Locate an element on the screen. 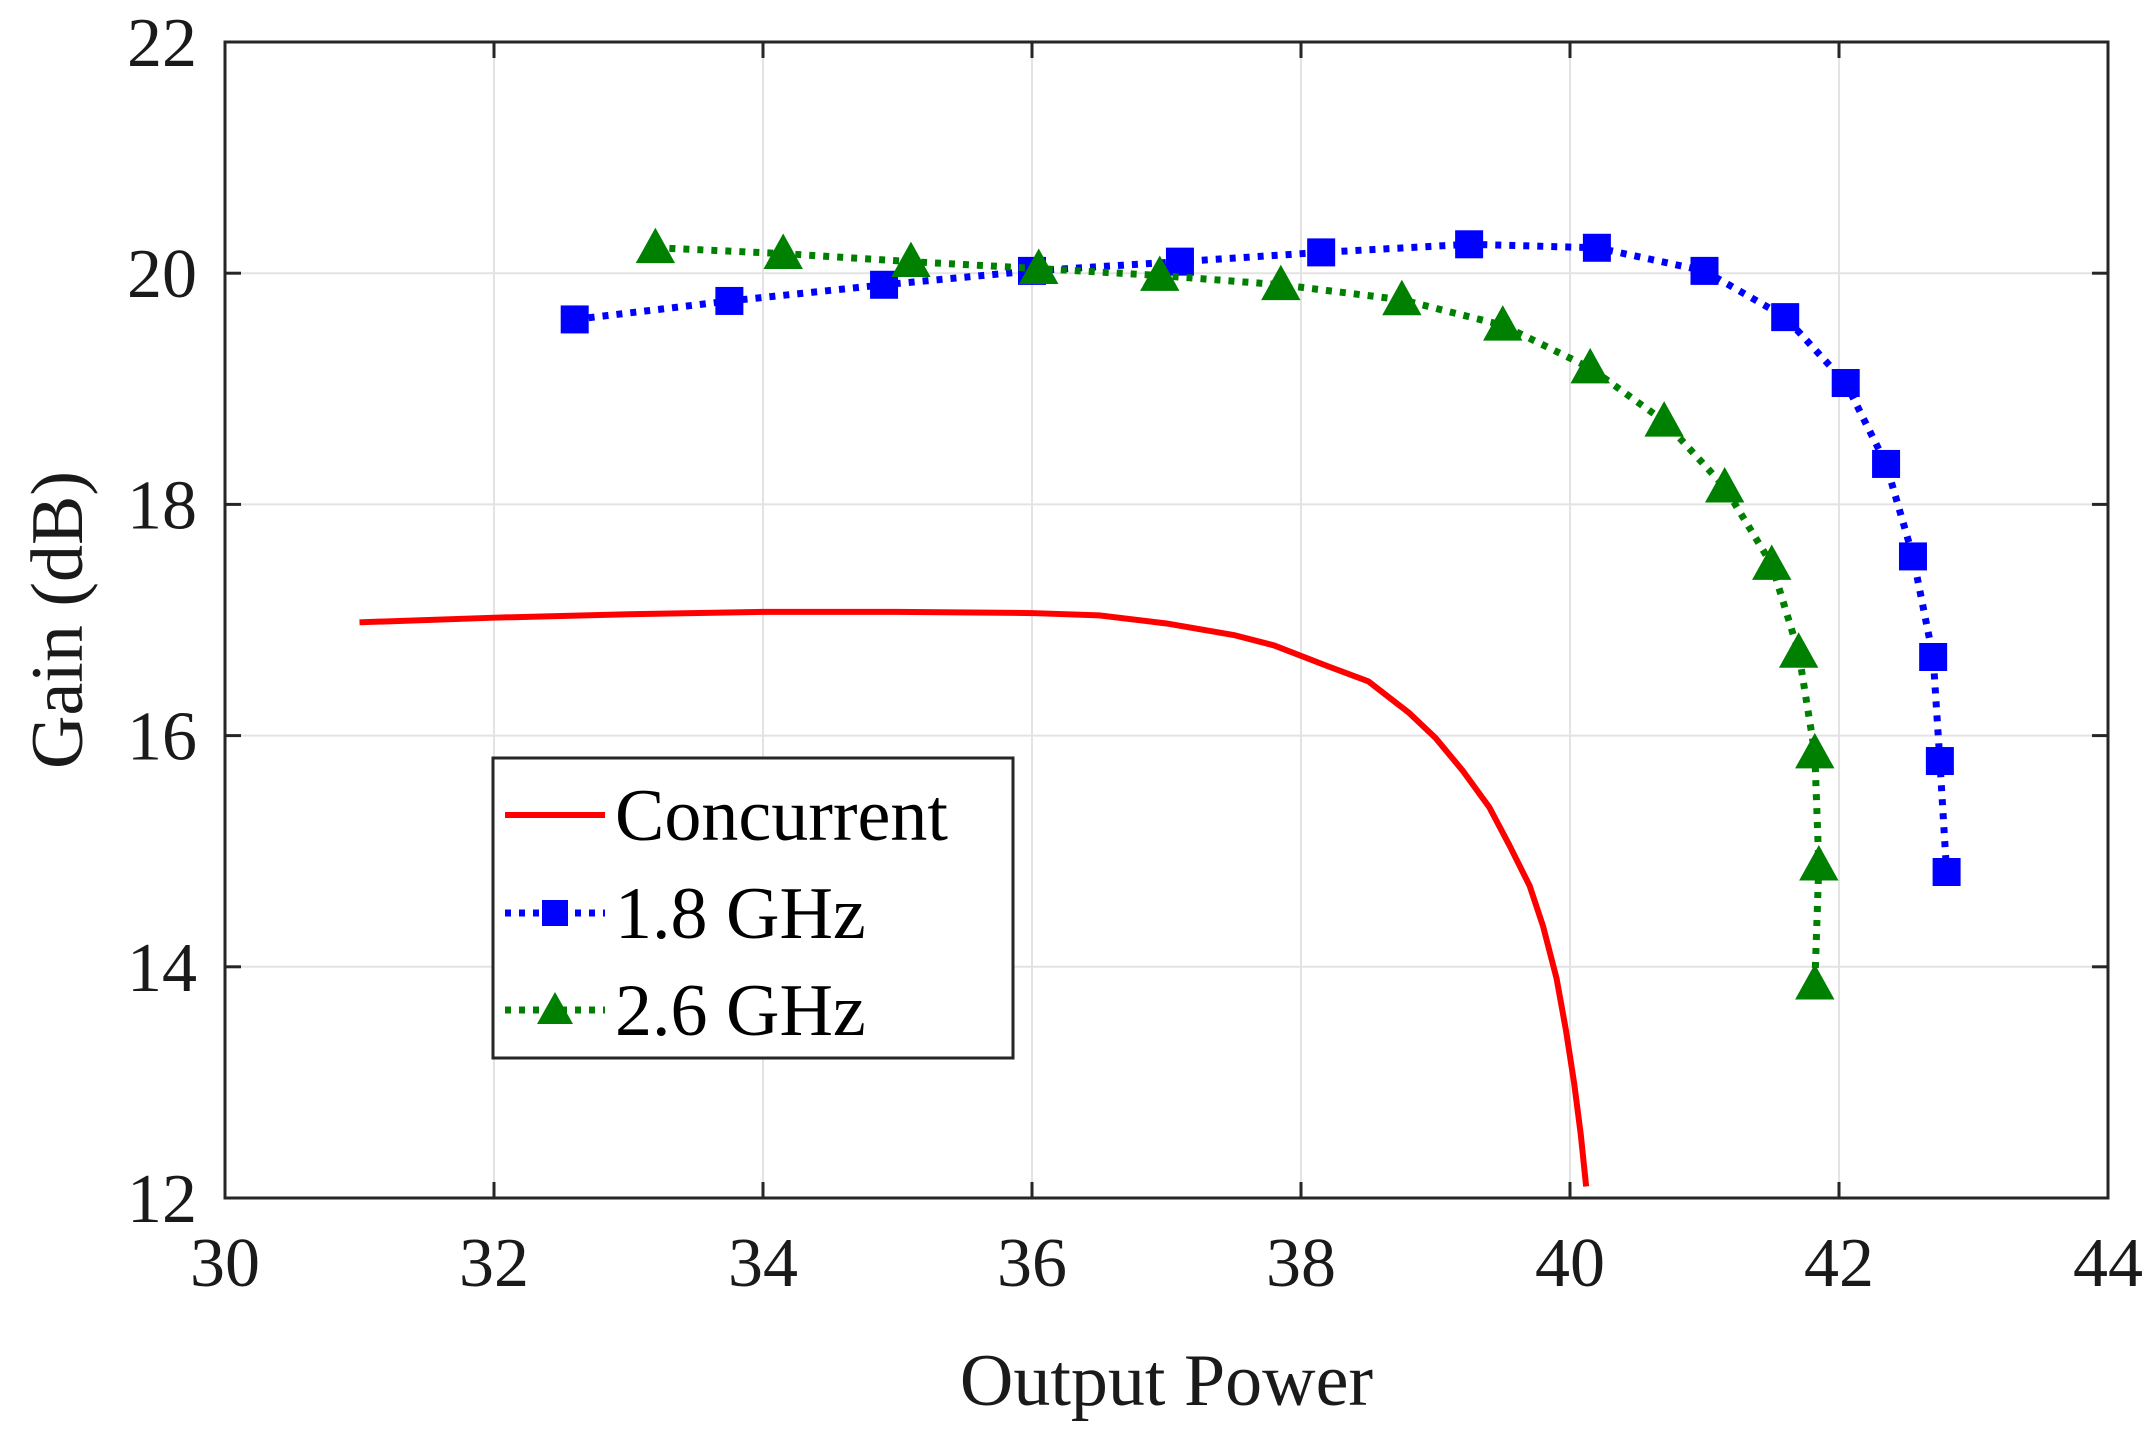 This screenshot has width=2151, height=1444. chart-legend: Concurrent 1.8 GHz 2.6 GHz is located at coordinates (753, 908).